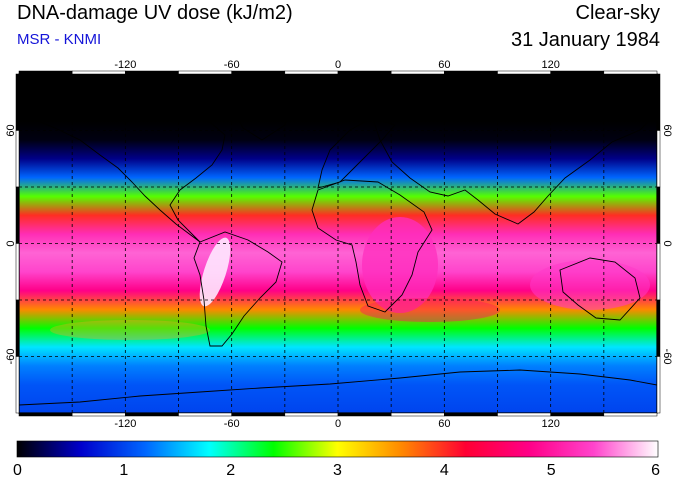 The image size is (678, 480). What do you see at coordinates (232, 65) in the screenshot?
I see `lon-tick-label-top: -60` at bounding box center [232, 65].